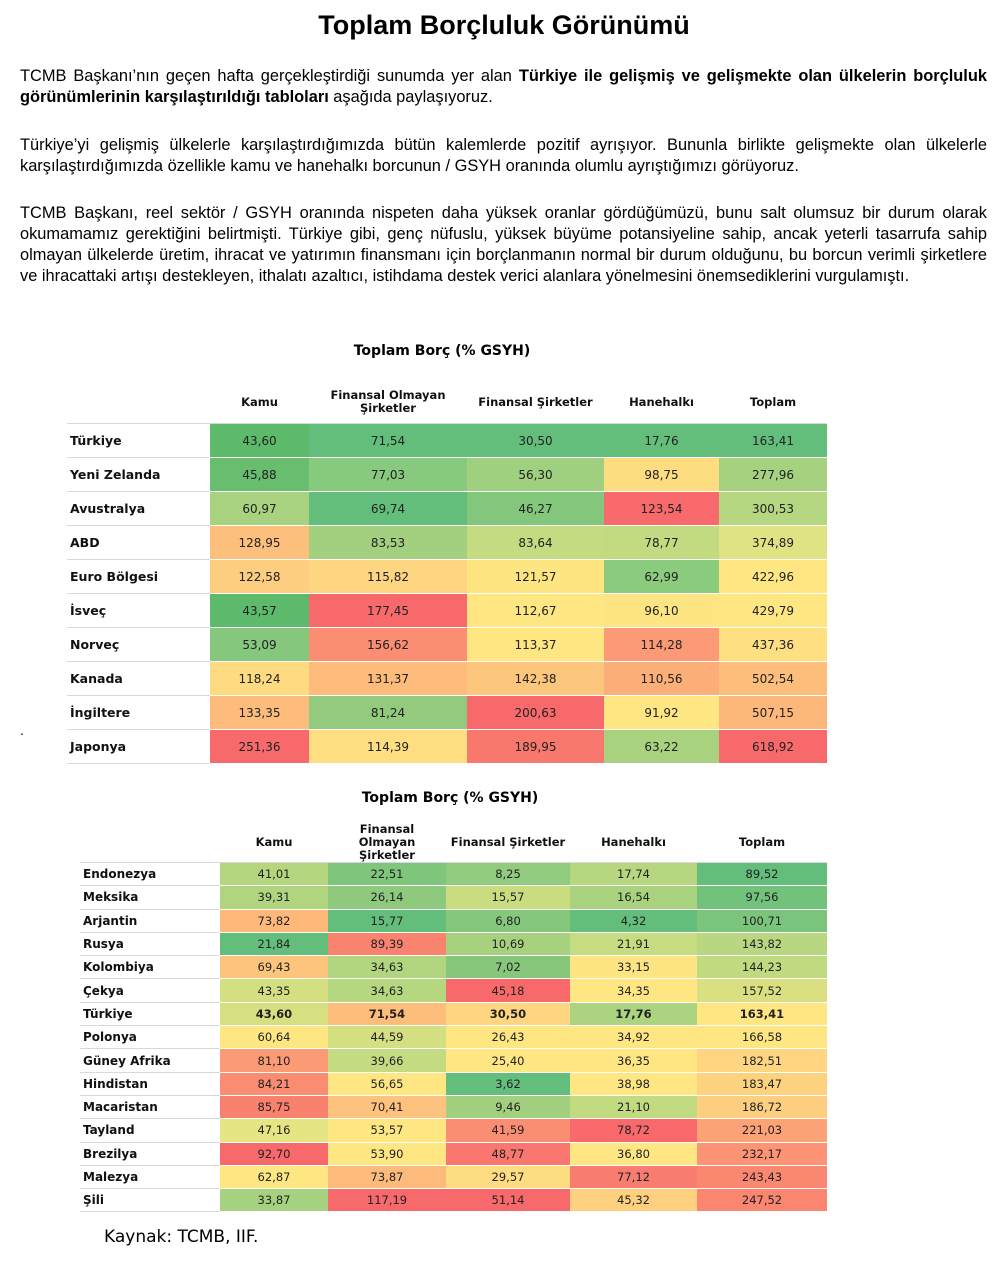 The height and width of the screenshot is (1265, 1008). What do you see at coordinates (633, 1107) in the screenshot?
I see `debt-value-cell: 21,10` at bounding box center [633, 1107].